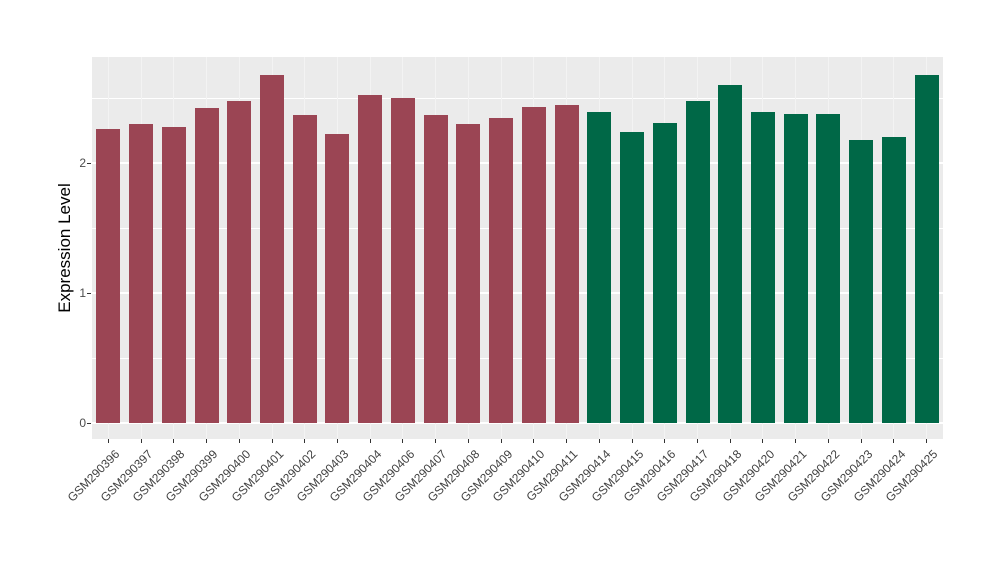 This screenshot has height=580, width=1000. I want to click on bar-GSM290401, so click(272, 248).